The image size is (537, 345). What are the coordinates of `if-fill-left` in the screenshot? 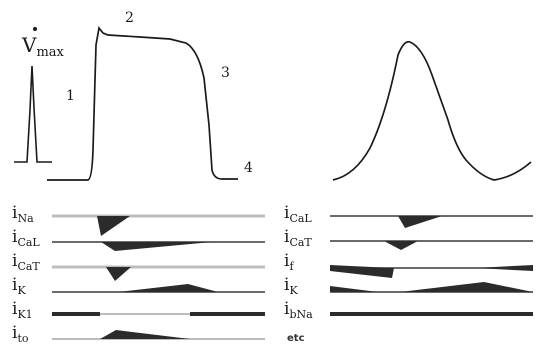 It's located at (362, 271).